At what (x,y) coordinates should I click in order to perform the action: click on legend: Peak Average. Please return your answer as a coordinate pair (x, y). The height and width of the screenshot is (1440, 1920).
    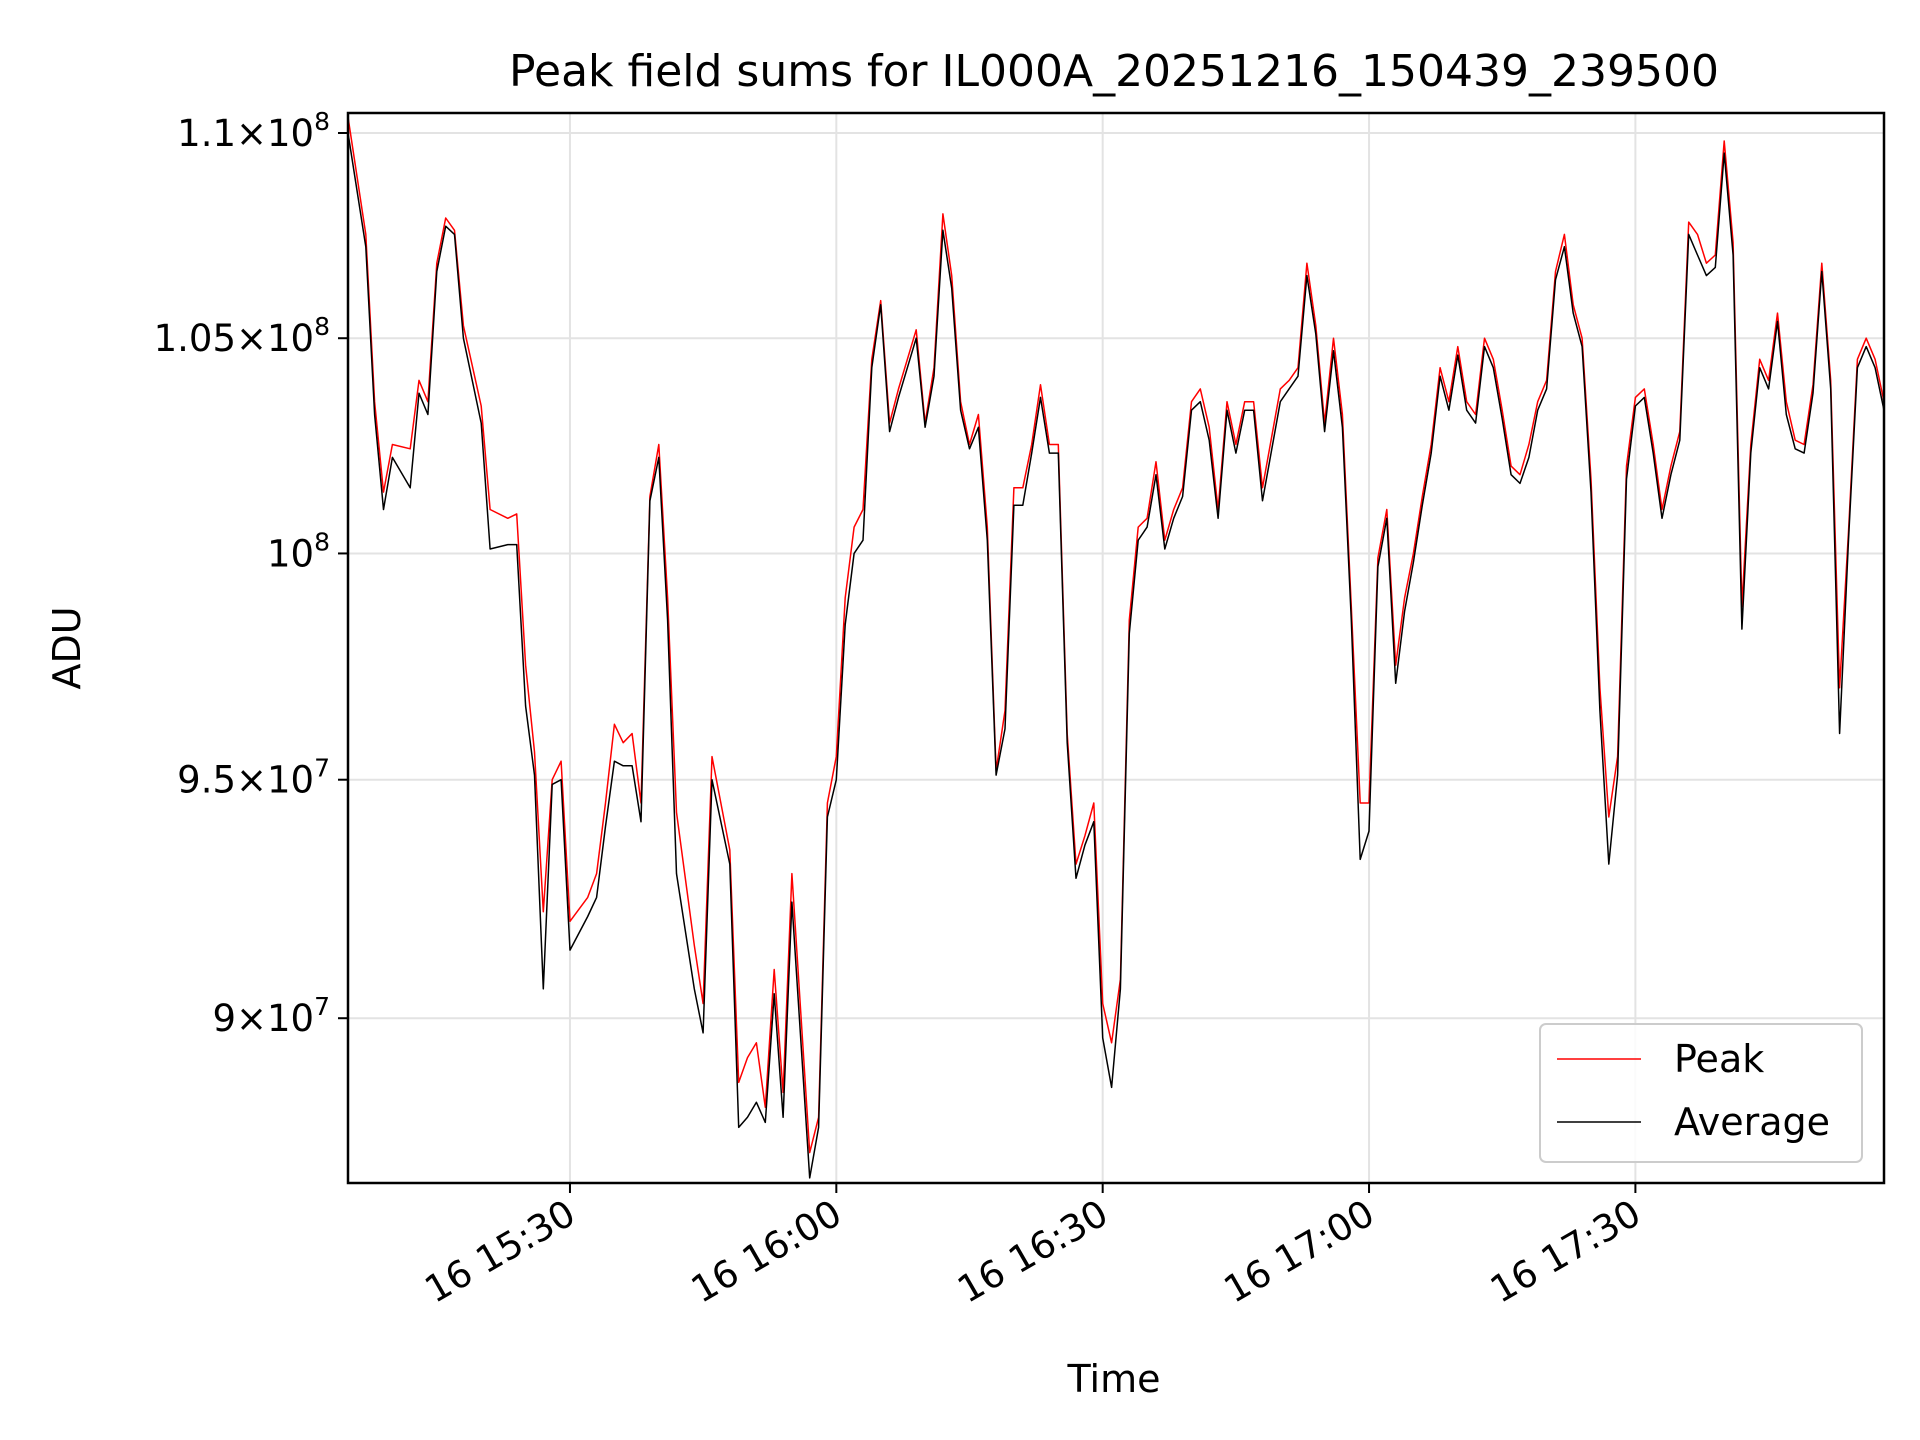
    Looking at the image, I should click on (1701, 1093).